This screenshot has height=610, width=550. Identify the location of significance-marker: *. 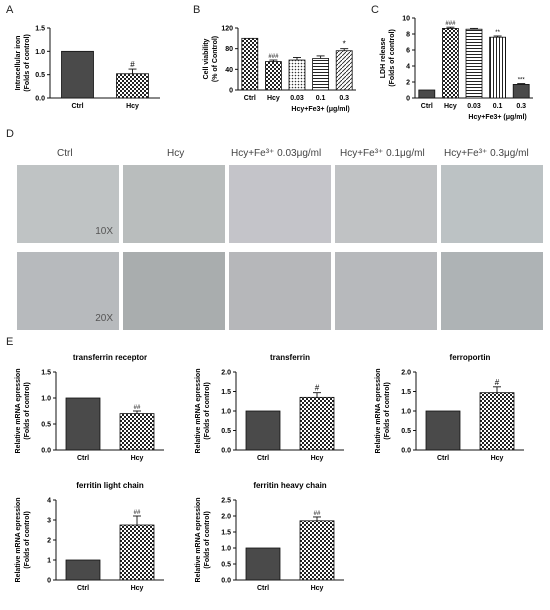
(344, 44).